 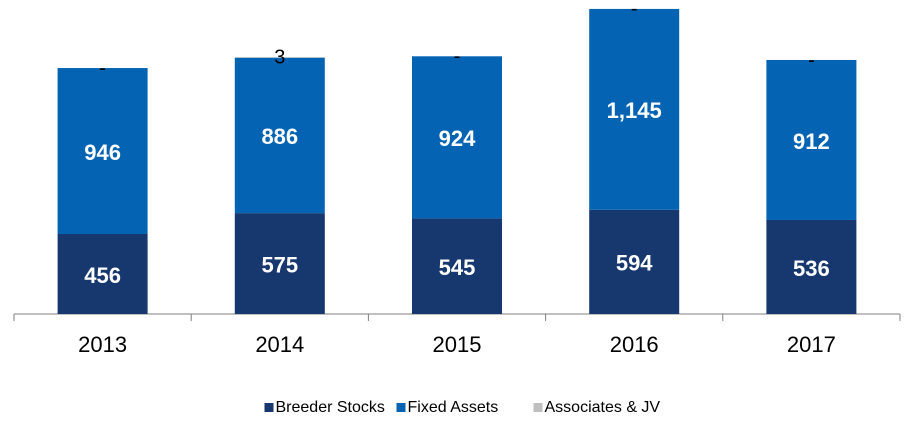 I want to click on value-label: 536, so click(x=811, y=268).